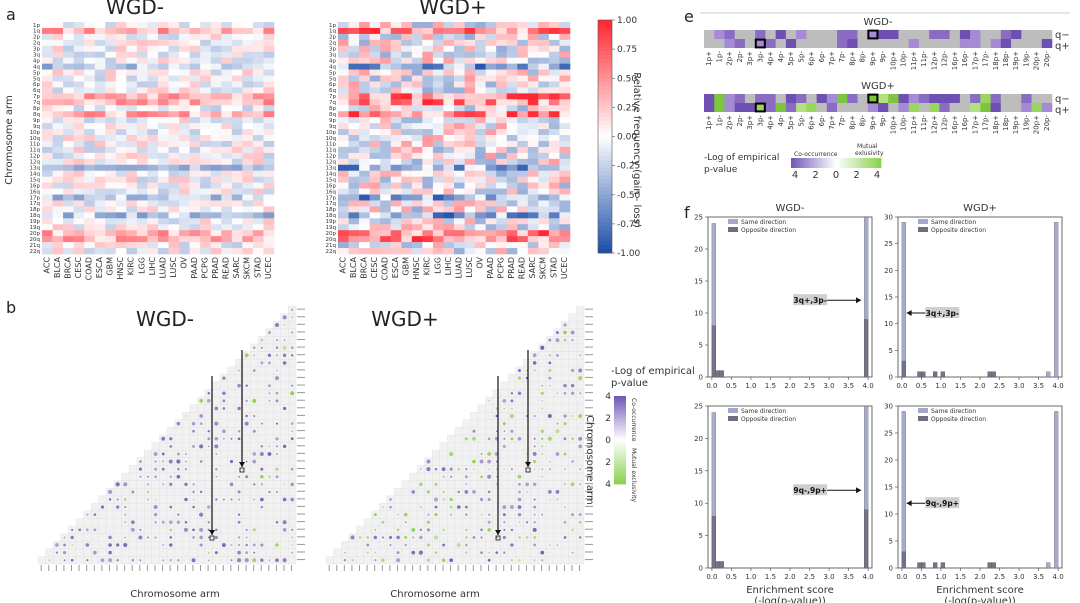  I want to click on hist0-xtick-label-4: 2.0, so click(789, 386).